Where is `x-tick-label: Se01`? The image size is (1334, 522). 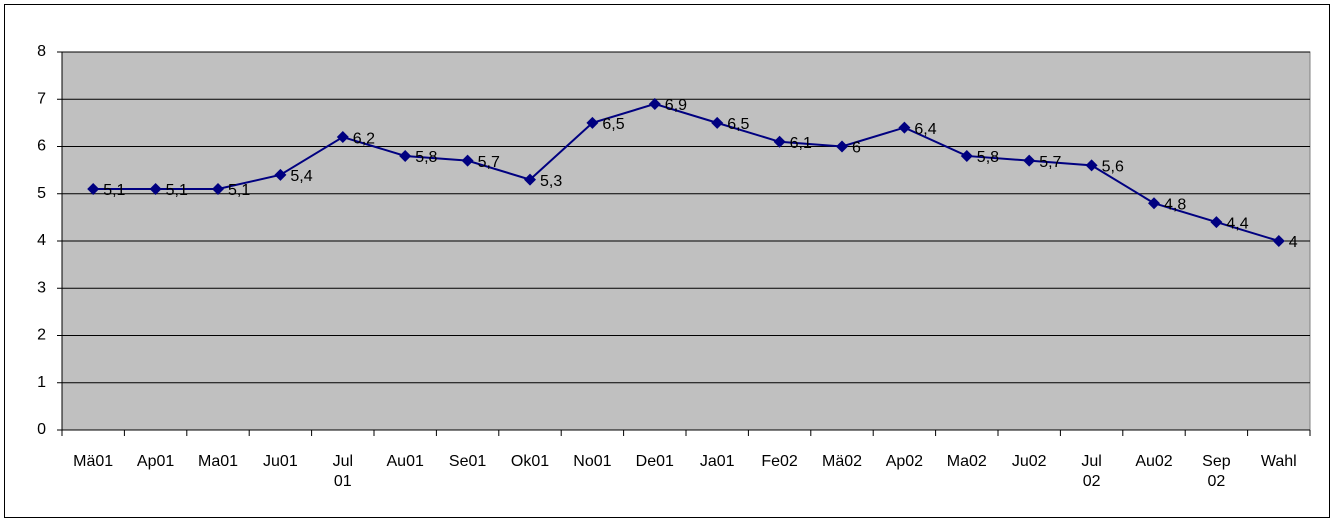
x-tick-label: Se01 is located at coordinates (467, 461).